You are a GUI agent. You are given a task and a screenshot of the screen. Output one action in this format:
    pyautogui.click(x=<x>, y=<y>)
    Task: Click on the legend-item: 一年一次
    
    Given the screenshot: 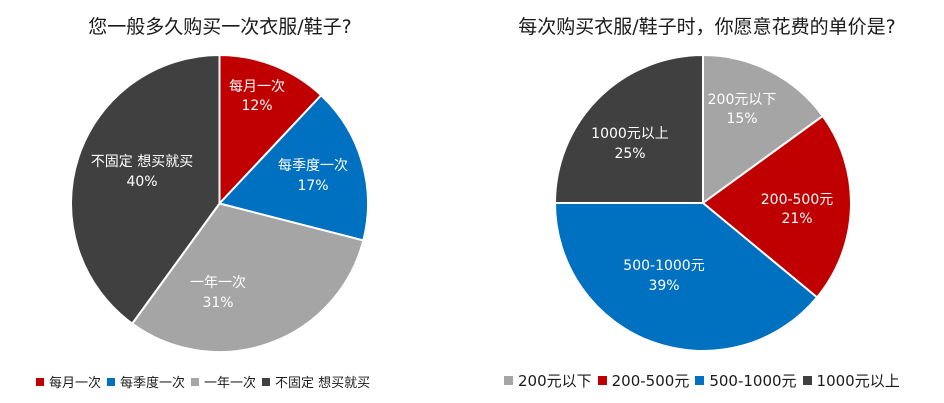 What is the action you would take?
    pyautogui.click(x=223, y=381)
    